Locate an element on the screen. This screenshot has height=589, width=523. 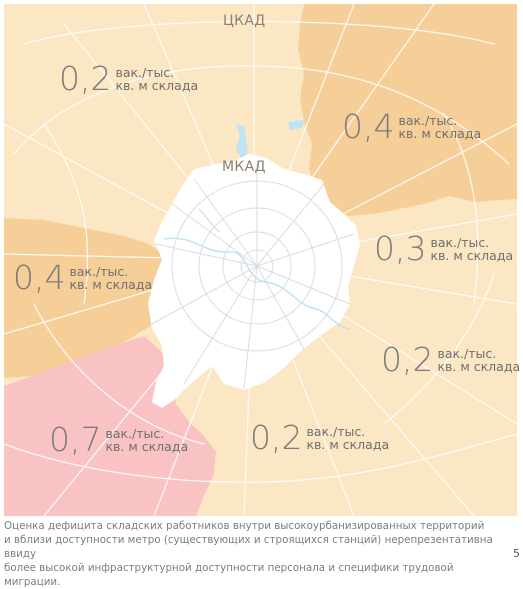
zone-label-west: 0,4 вак./тыс. кв. м склада is located at coordinates (82, 277).